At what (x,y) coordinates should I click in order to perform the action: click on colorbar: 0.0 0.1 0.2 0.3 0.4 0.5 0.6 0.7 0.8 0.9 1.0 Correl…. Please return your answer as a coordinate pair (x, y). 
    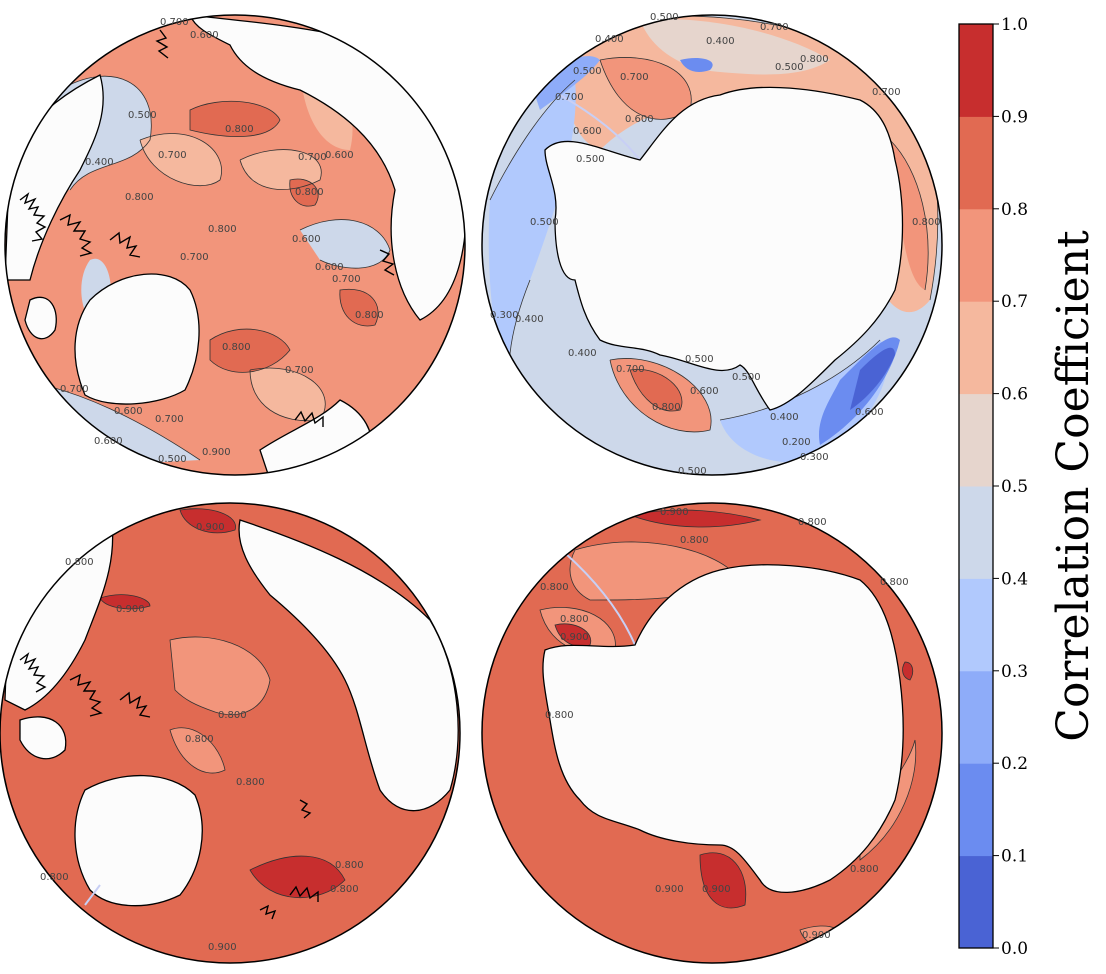
    Looking at the image, I should click on (1028, 487).